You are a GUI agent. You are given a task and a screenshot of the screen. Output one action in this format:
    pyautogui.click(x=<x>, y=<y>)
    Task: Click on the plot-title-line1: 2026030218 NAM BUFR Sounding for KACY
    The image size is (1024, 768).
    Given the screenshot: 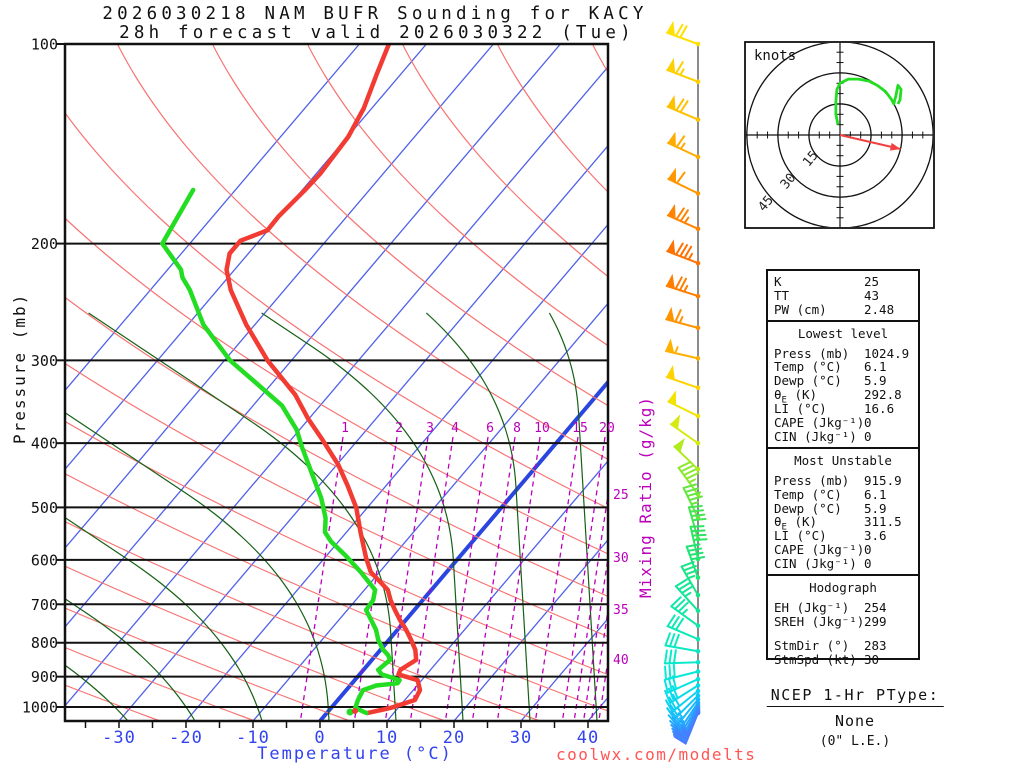 What is the action you would take?
    pyautogui.click(x=375, y=14)
    